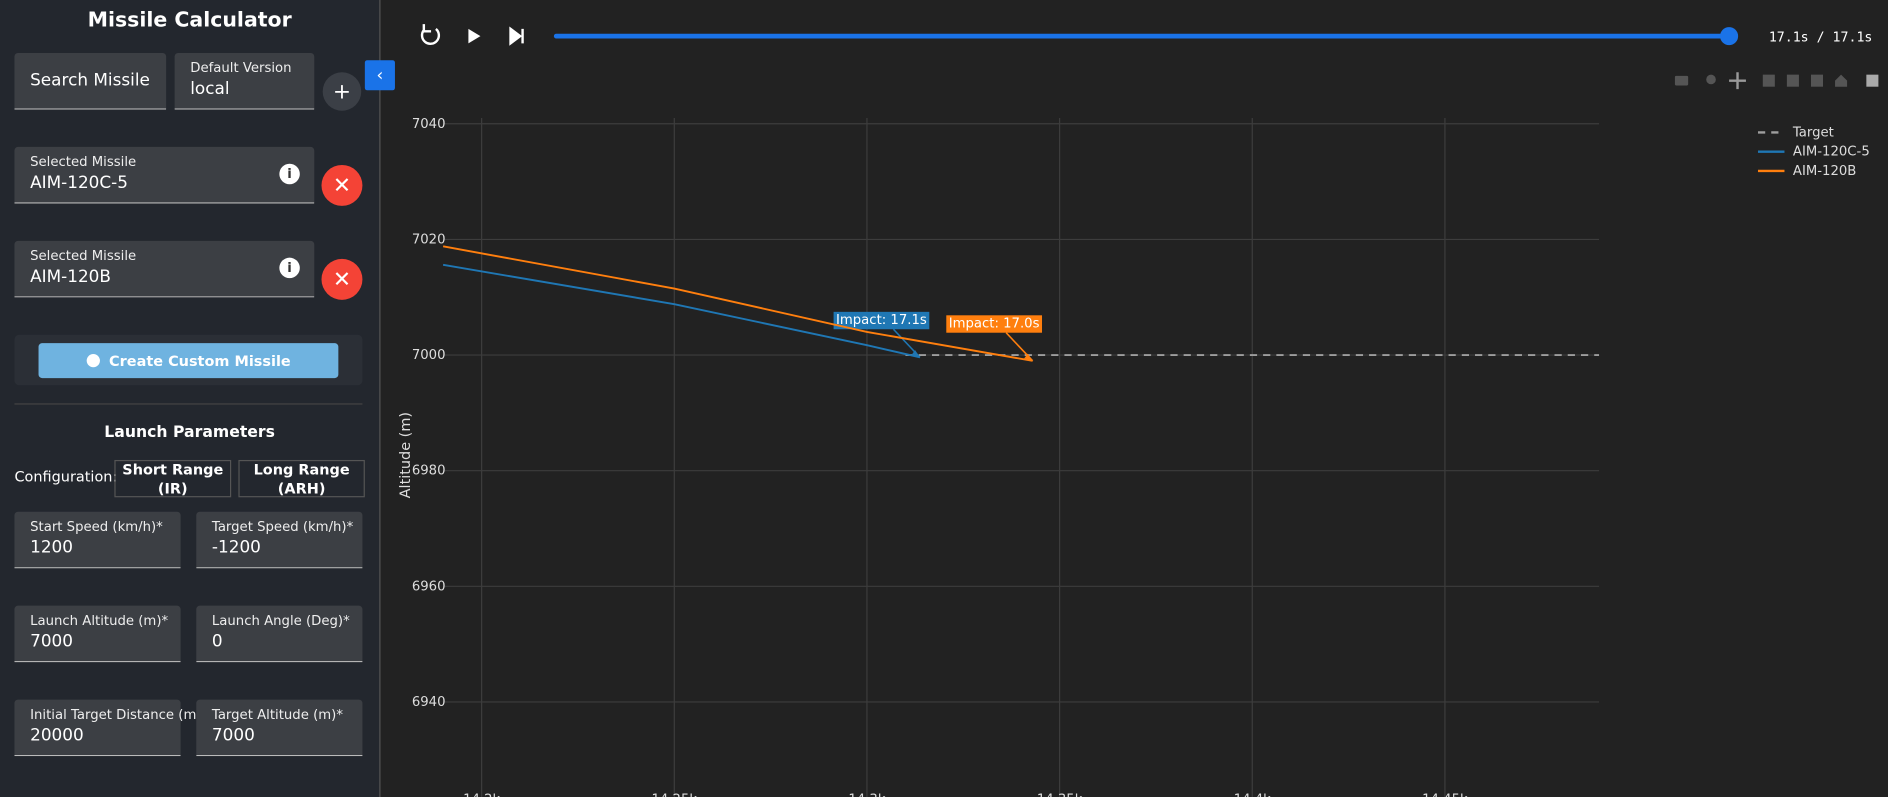 Image resolution: width=1888 pixels, height=797 pixels. I want to click on toolbar, so click(1776, 81).